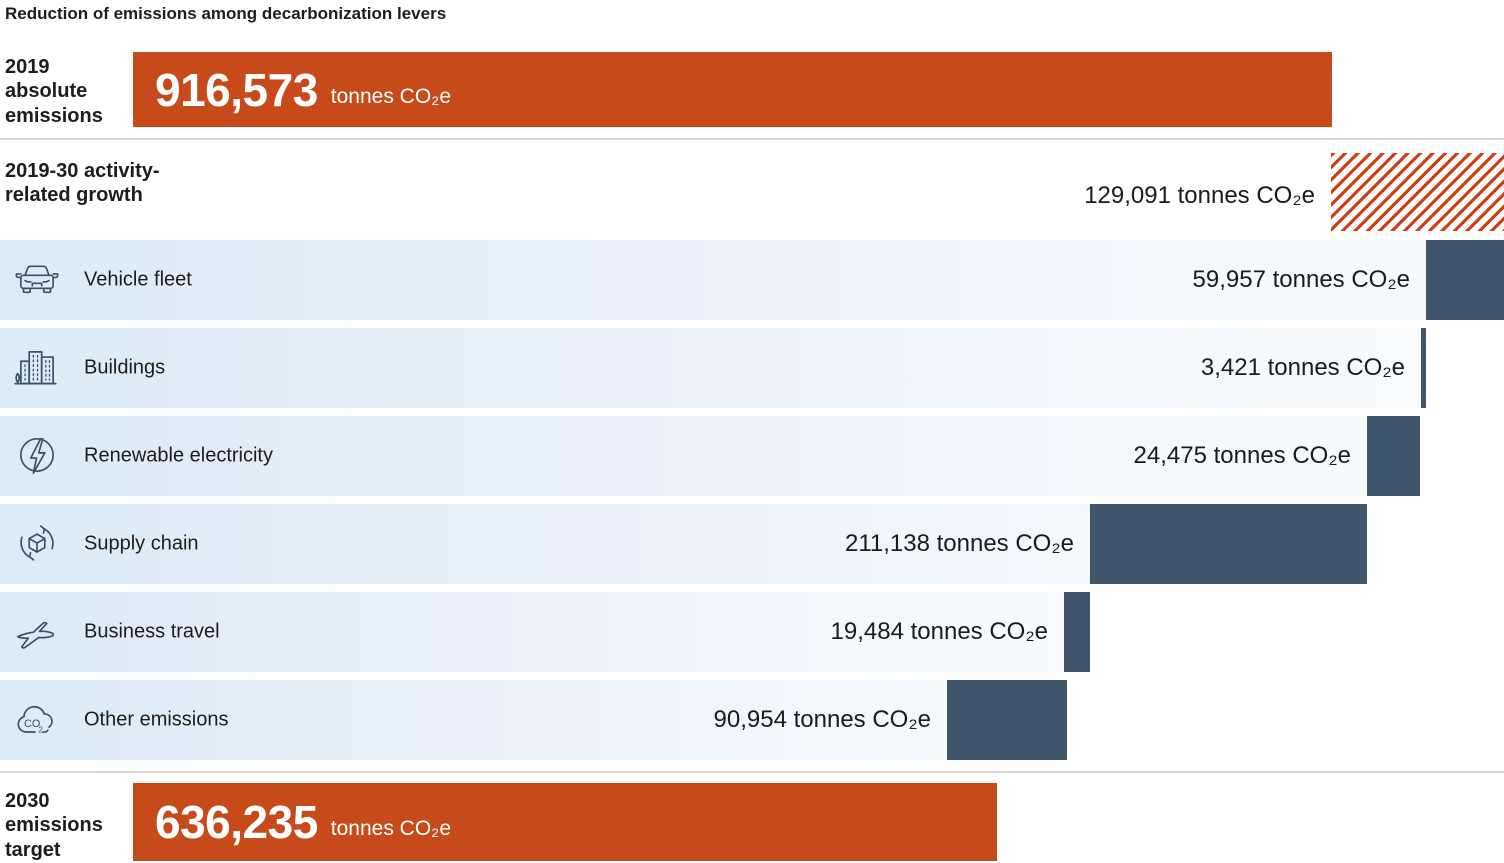 Image resolution: width=1504 pixels, height=863 pixels. What do you see at coordinates (390, 828) in the screenshot?
I see `target-emissions-unit: tonnes CO₂e` at bounding box center [390, 828].